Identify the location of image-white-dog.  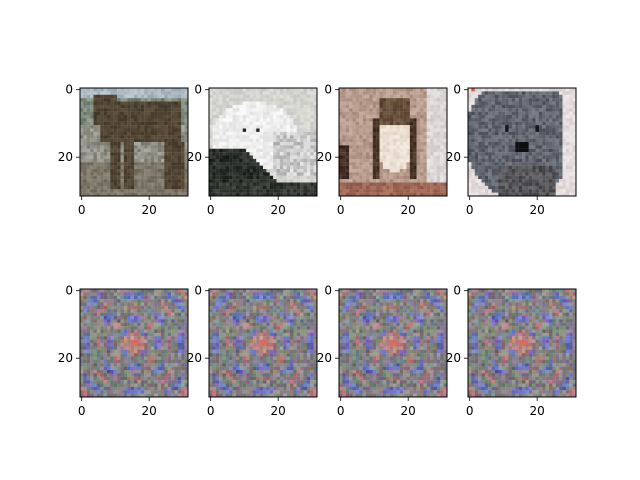
(263, 142).